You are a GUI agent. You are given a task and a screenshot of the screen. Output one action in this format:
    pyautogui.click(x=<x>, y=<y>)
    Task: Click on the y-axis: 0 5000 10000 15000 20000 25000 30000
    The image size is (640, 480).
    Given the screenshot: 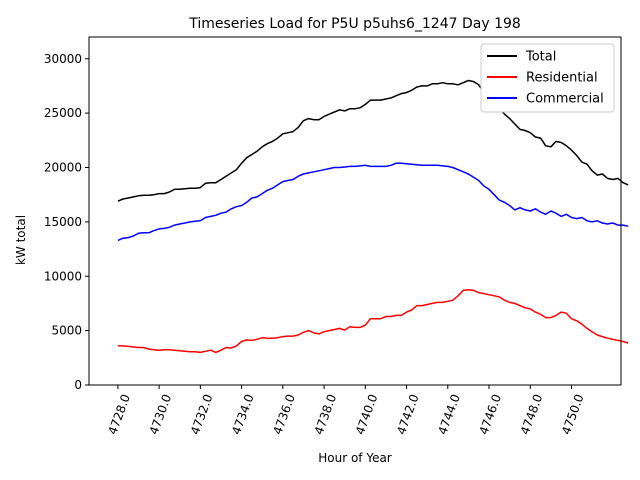 What is the action you would take?
    pyautogui.click(x=66, y=222)
    